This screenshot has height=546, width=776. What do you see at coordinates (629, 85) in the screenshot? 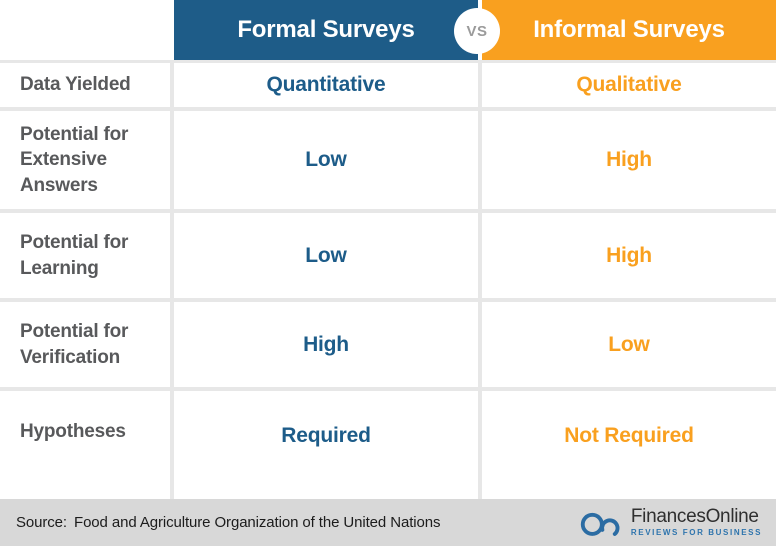
I see `informal-value-data-yielded: Qualitative` at bounding box center [629, 85].